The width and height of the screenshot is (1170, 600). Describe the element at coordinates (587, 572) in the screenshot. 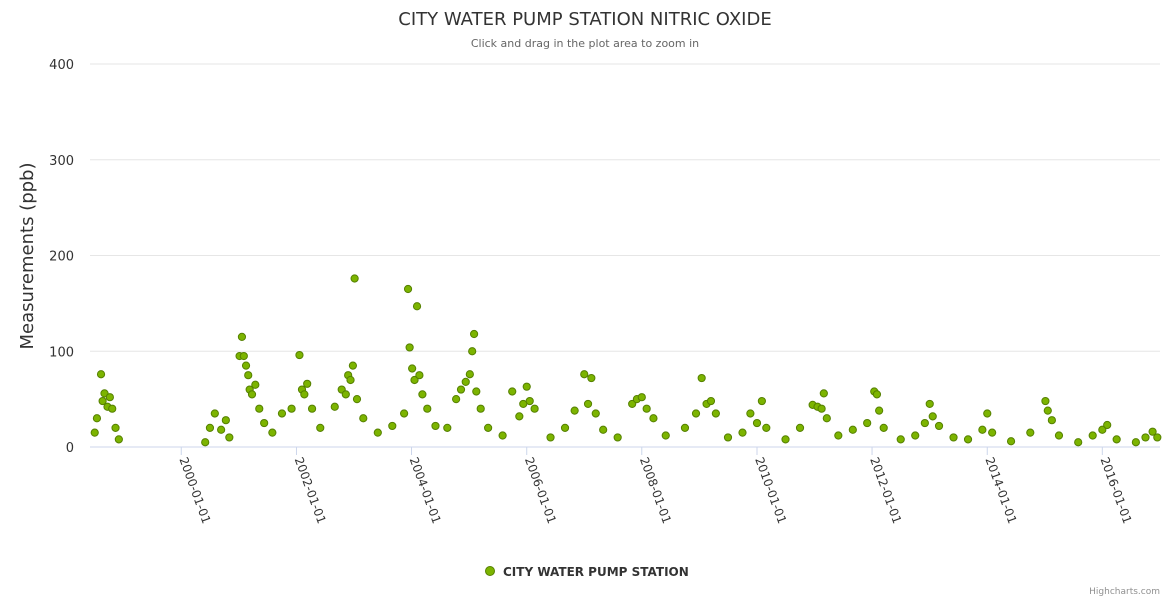

I see `legend: CITY WATER PUMP STATION` at that location.